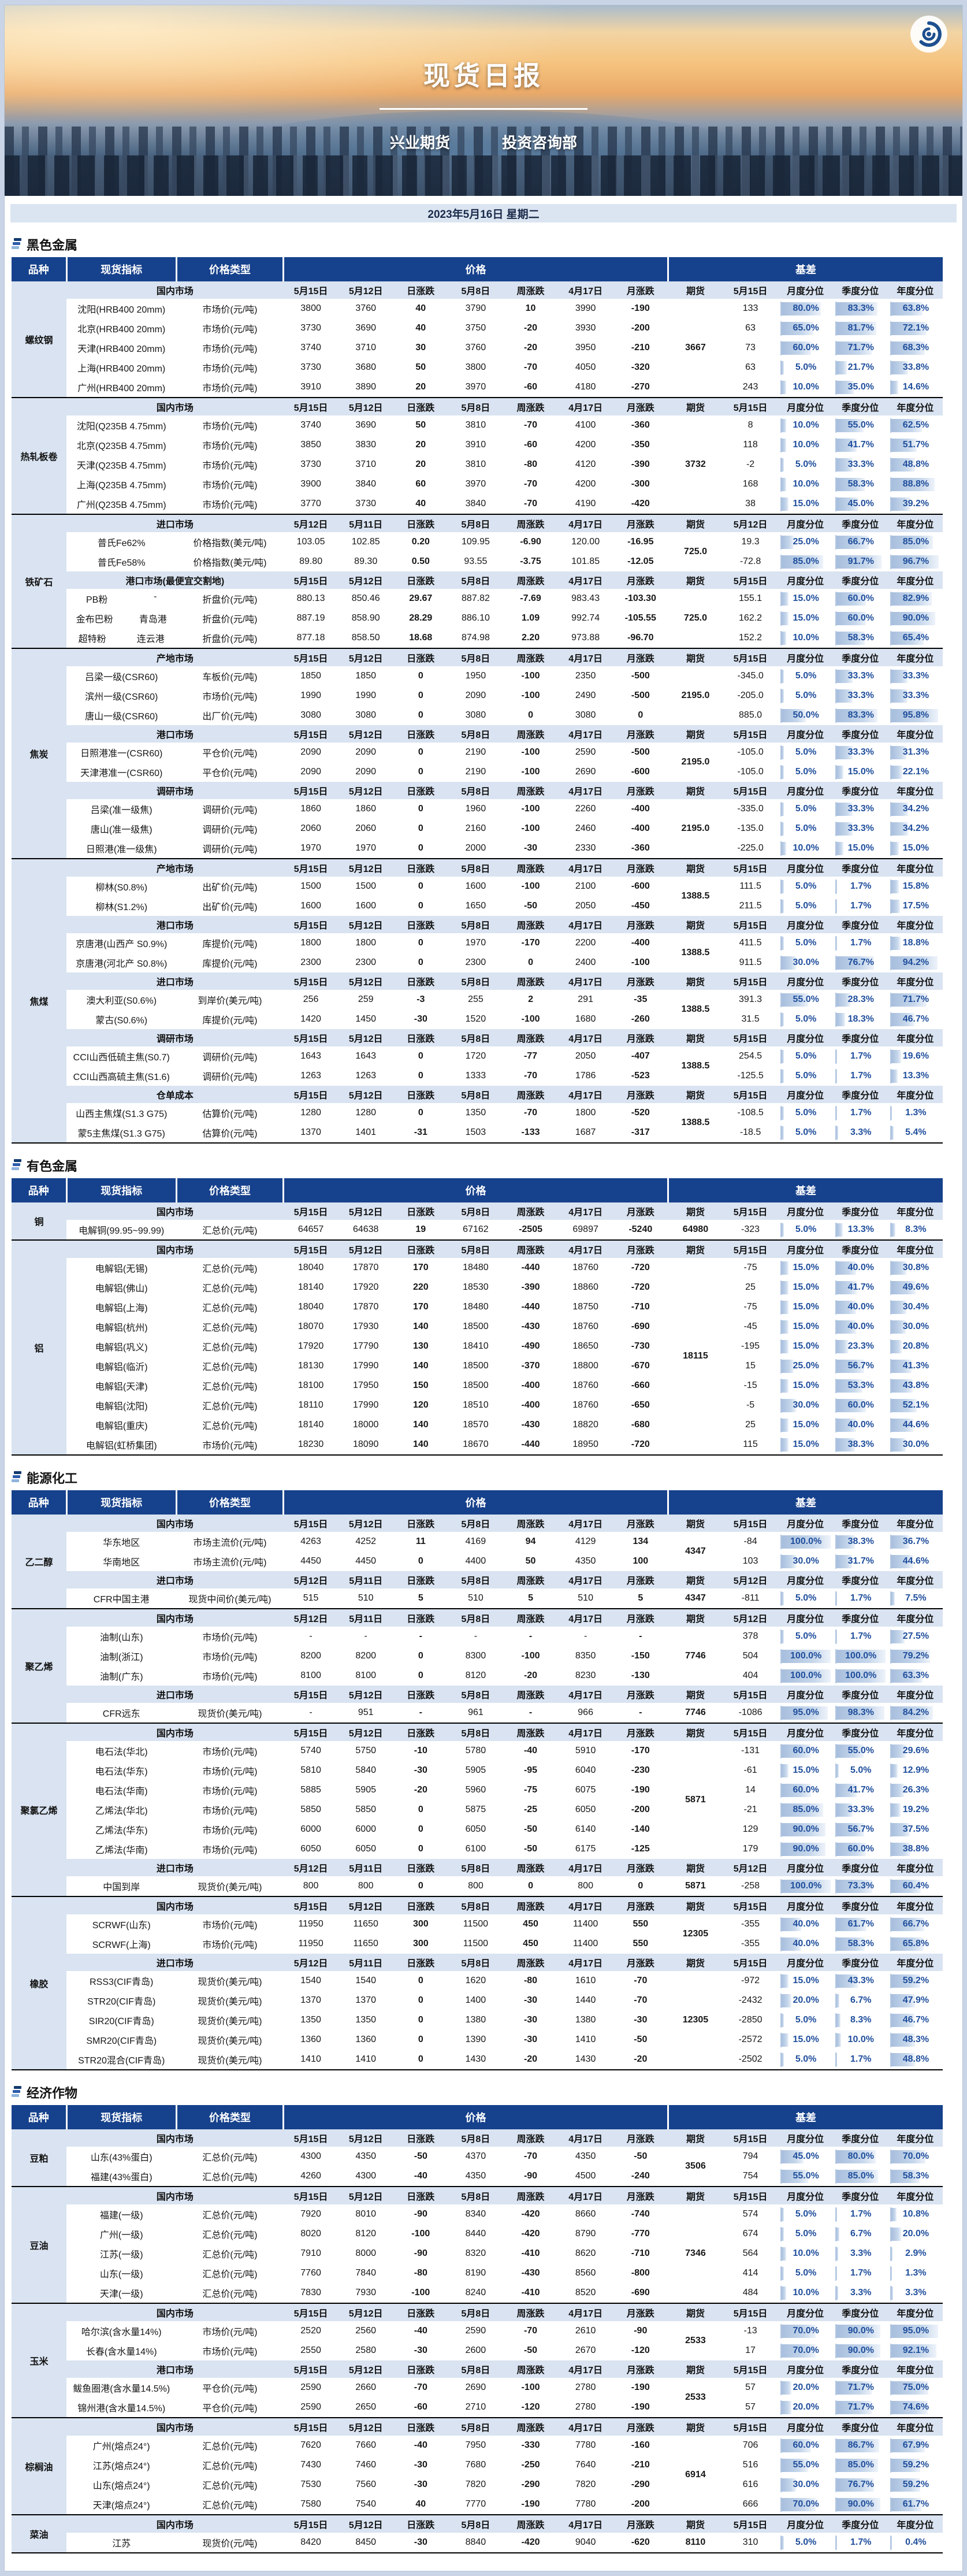  I want to click on indicator-location: 青岛港, so click(153, 618).